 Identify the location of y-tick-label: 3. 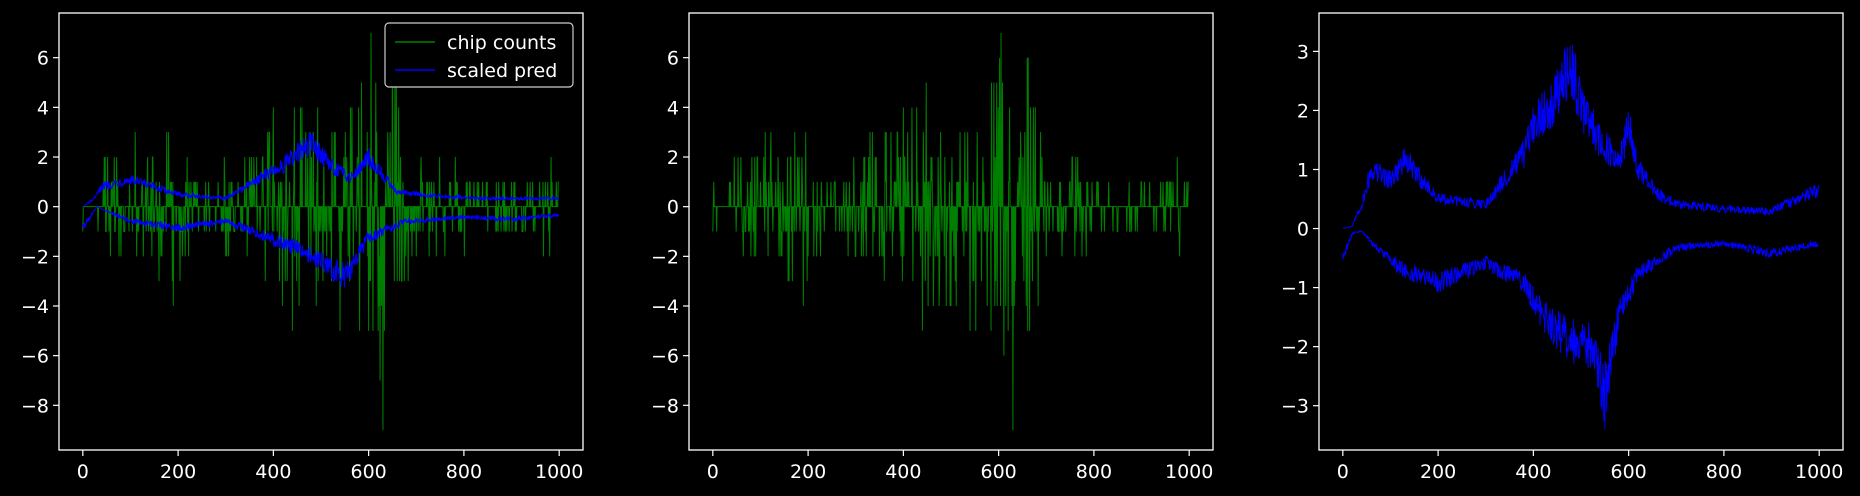
(1303, 52).